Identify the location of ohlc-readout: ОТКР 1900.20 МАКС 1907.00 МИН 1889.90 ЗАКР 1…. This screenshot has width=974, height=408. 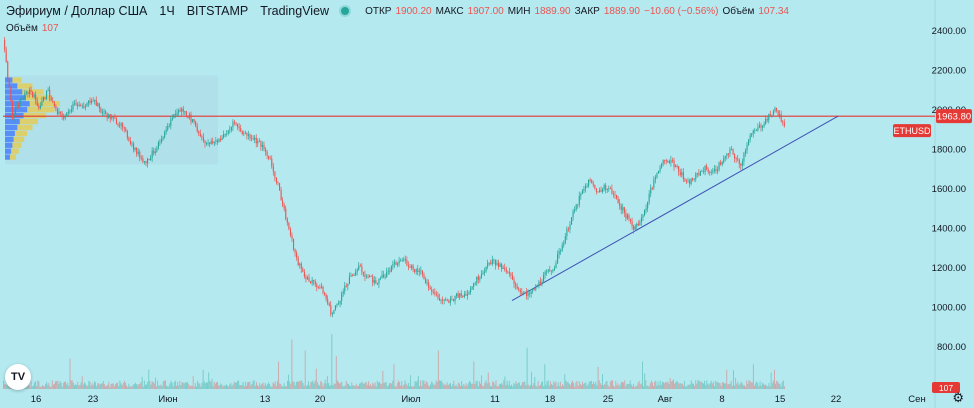
(577, 11).